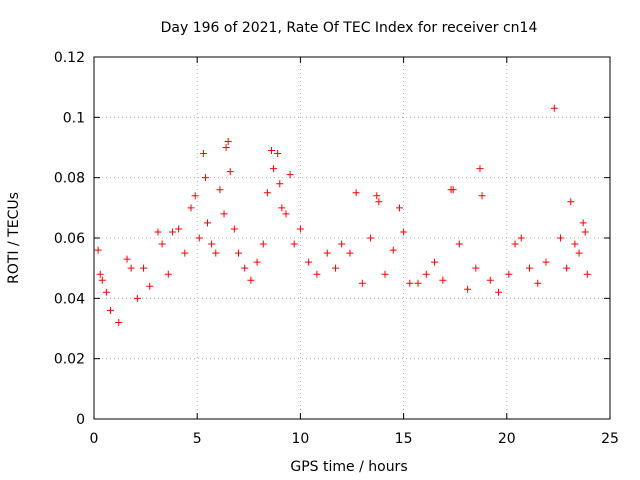 The height and width of the screenshot is (480, 640). Describe the element at coordinates (300, 439) in the screenshot. I see `x-tick-label: 10` at that location.